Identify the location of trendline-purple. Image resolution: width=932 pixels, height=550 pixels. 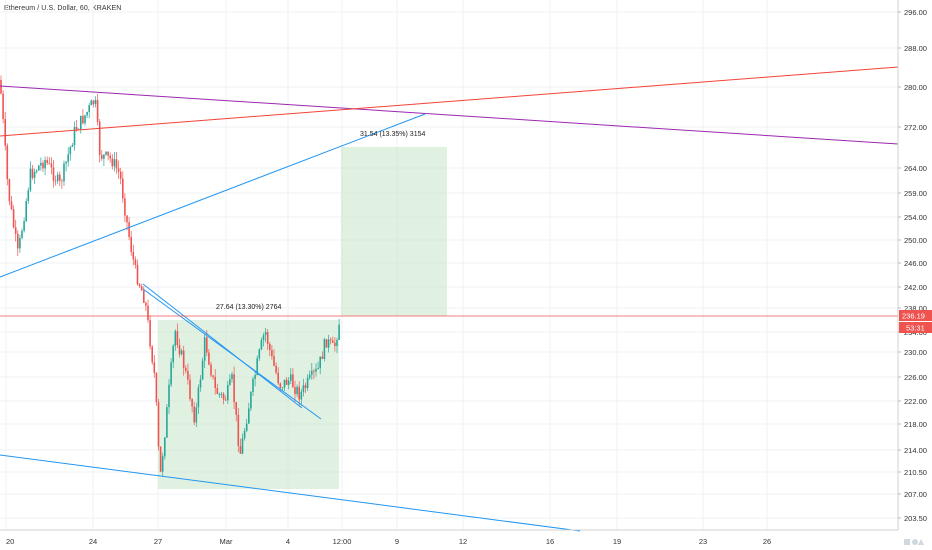
(449, 115).